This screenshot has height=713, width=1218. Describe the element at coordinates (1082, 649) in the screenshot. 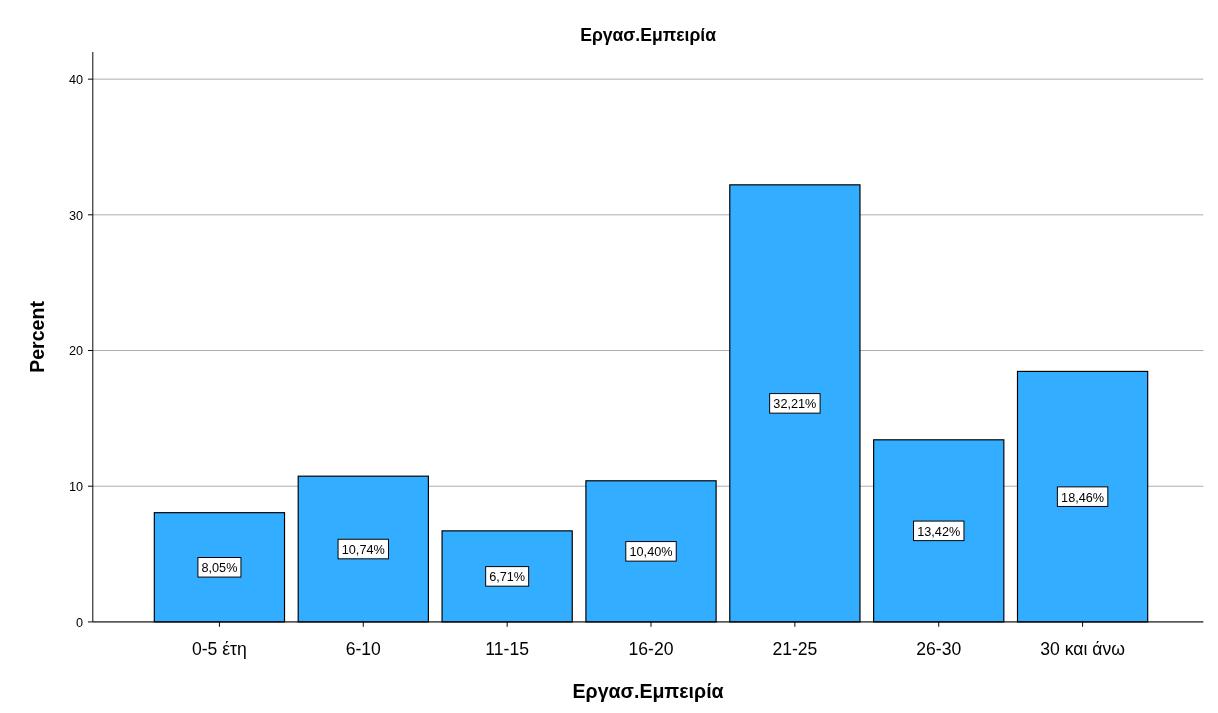

I see `x-tick-label: 30 και άνω` at that location.